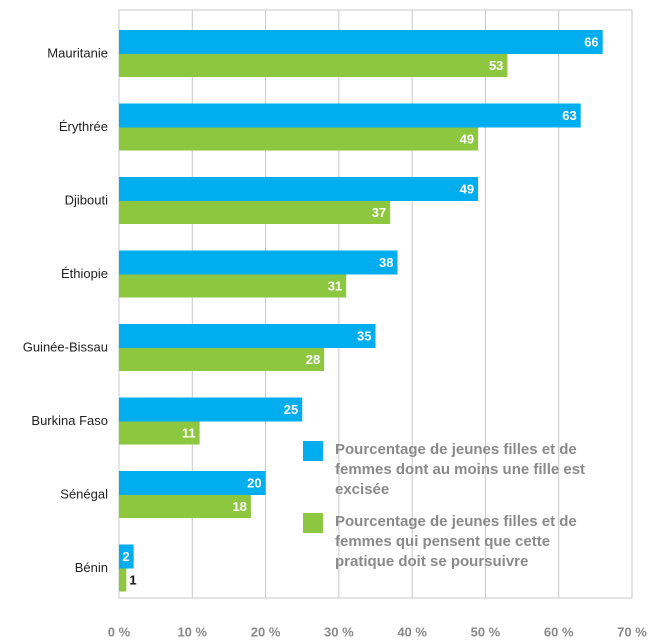 The width and height of the screenshot is (653, 643). What do you see at coordinates (84, 493) in the screenshot?
I see `y-tick-label: Sénégal` at bounding box center [84, 493].